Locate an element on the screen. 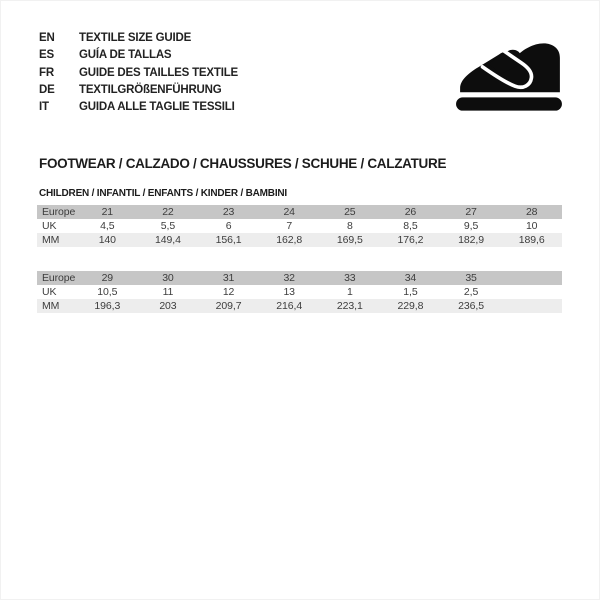  size-row-mm: MM 196,3 203 209,7 216,4 223,1 229,8 236,5 is located at coordinates (299, 306).